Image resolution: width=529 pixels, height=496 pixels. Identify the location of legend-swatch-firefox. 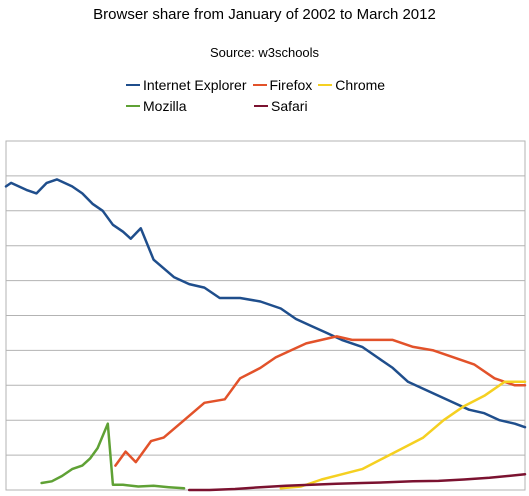
(259, 85).